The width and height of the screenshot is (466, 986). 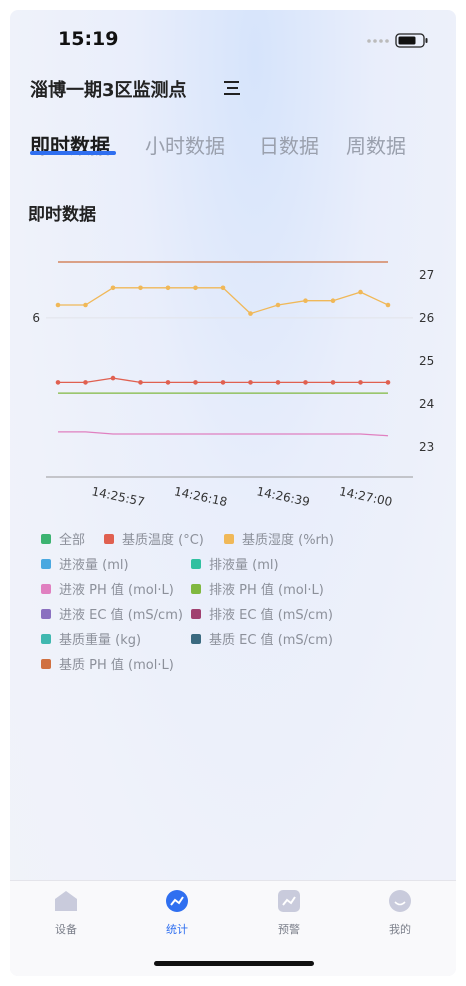 What do you see at coordinates (116, 590) in the screenshot?
I see `legend-label: 进液 PH 值 (mol·L)` at bounding box center [116, 590].